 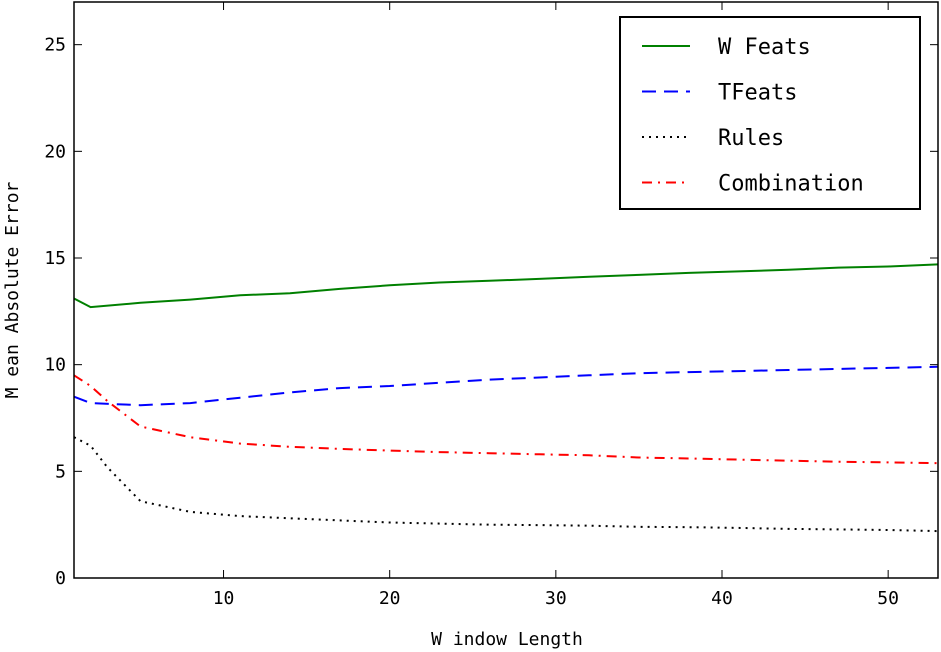 I want to click on x-axis-title: W indow Length, so click(x=507, y=639).